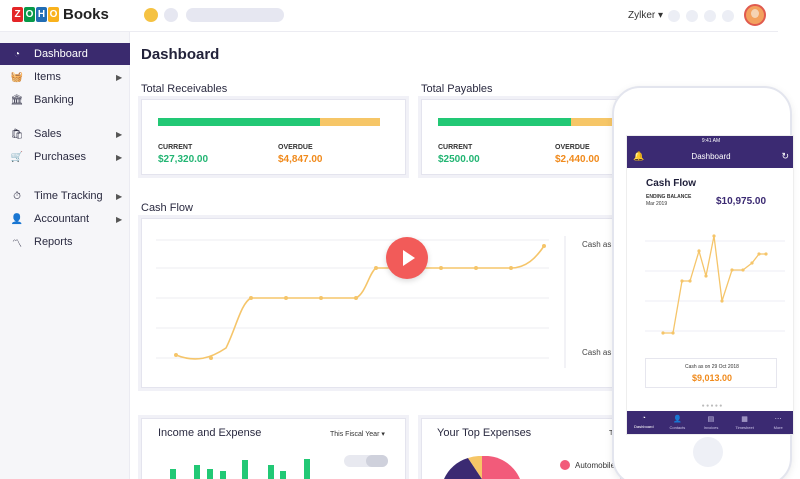 The width and height of the screenshot is (800, 479). I want to click on legend-label: Automobile E, so click(599, 465).